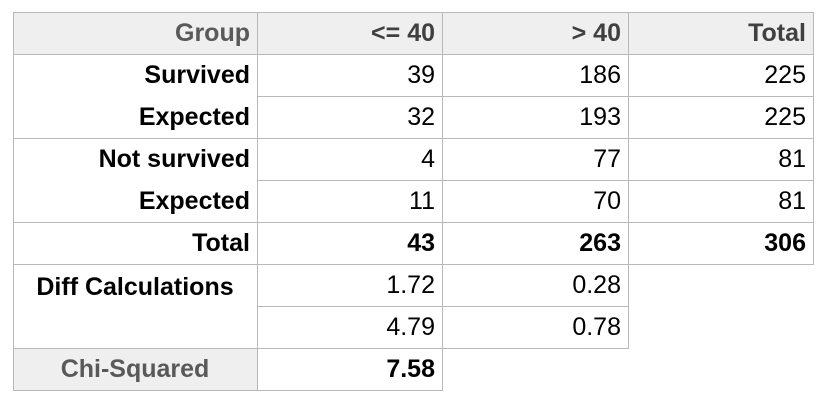 This screenshot has width=826, height=405. I want to click on cell-expected-total: 225, so click(721, 117).